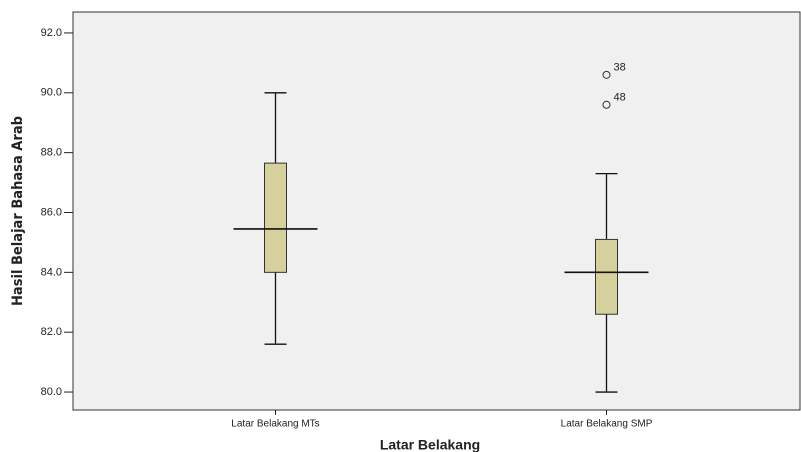  Describe the element at coordinates (18, 211) in the screenshot. I see `y-axis-label: Hasil Belajar Bahasa Arab` at that location.